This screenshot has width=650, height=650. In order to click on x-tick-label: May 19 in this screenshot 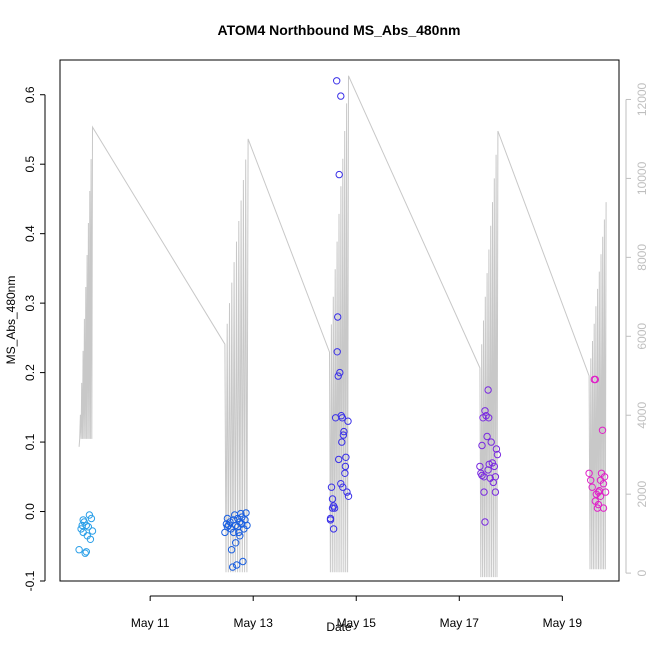, I will do `click(563, 623)`.